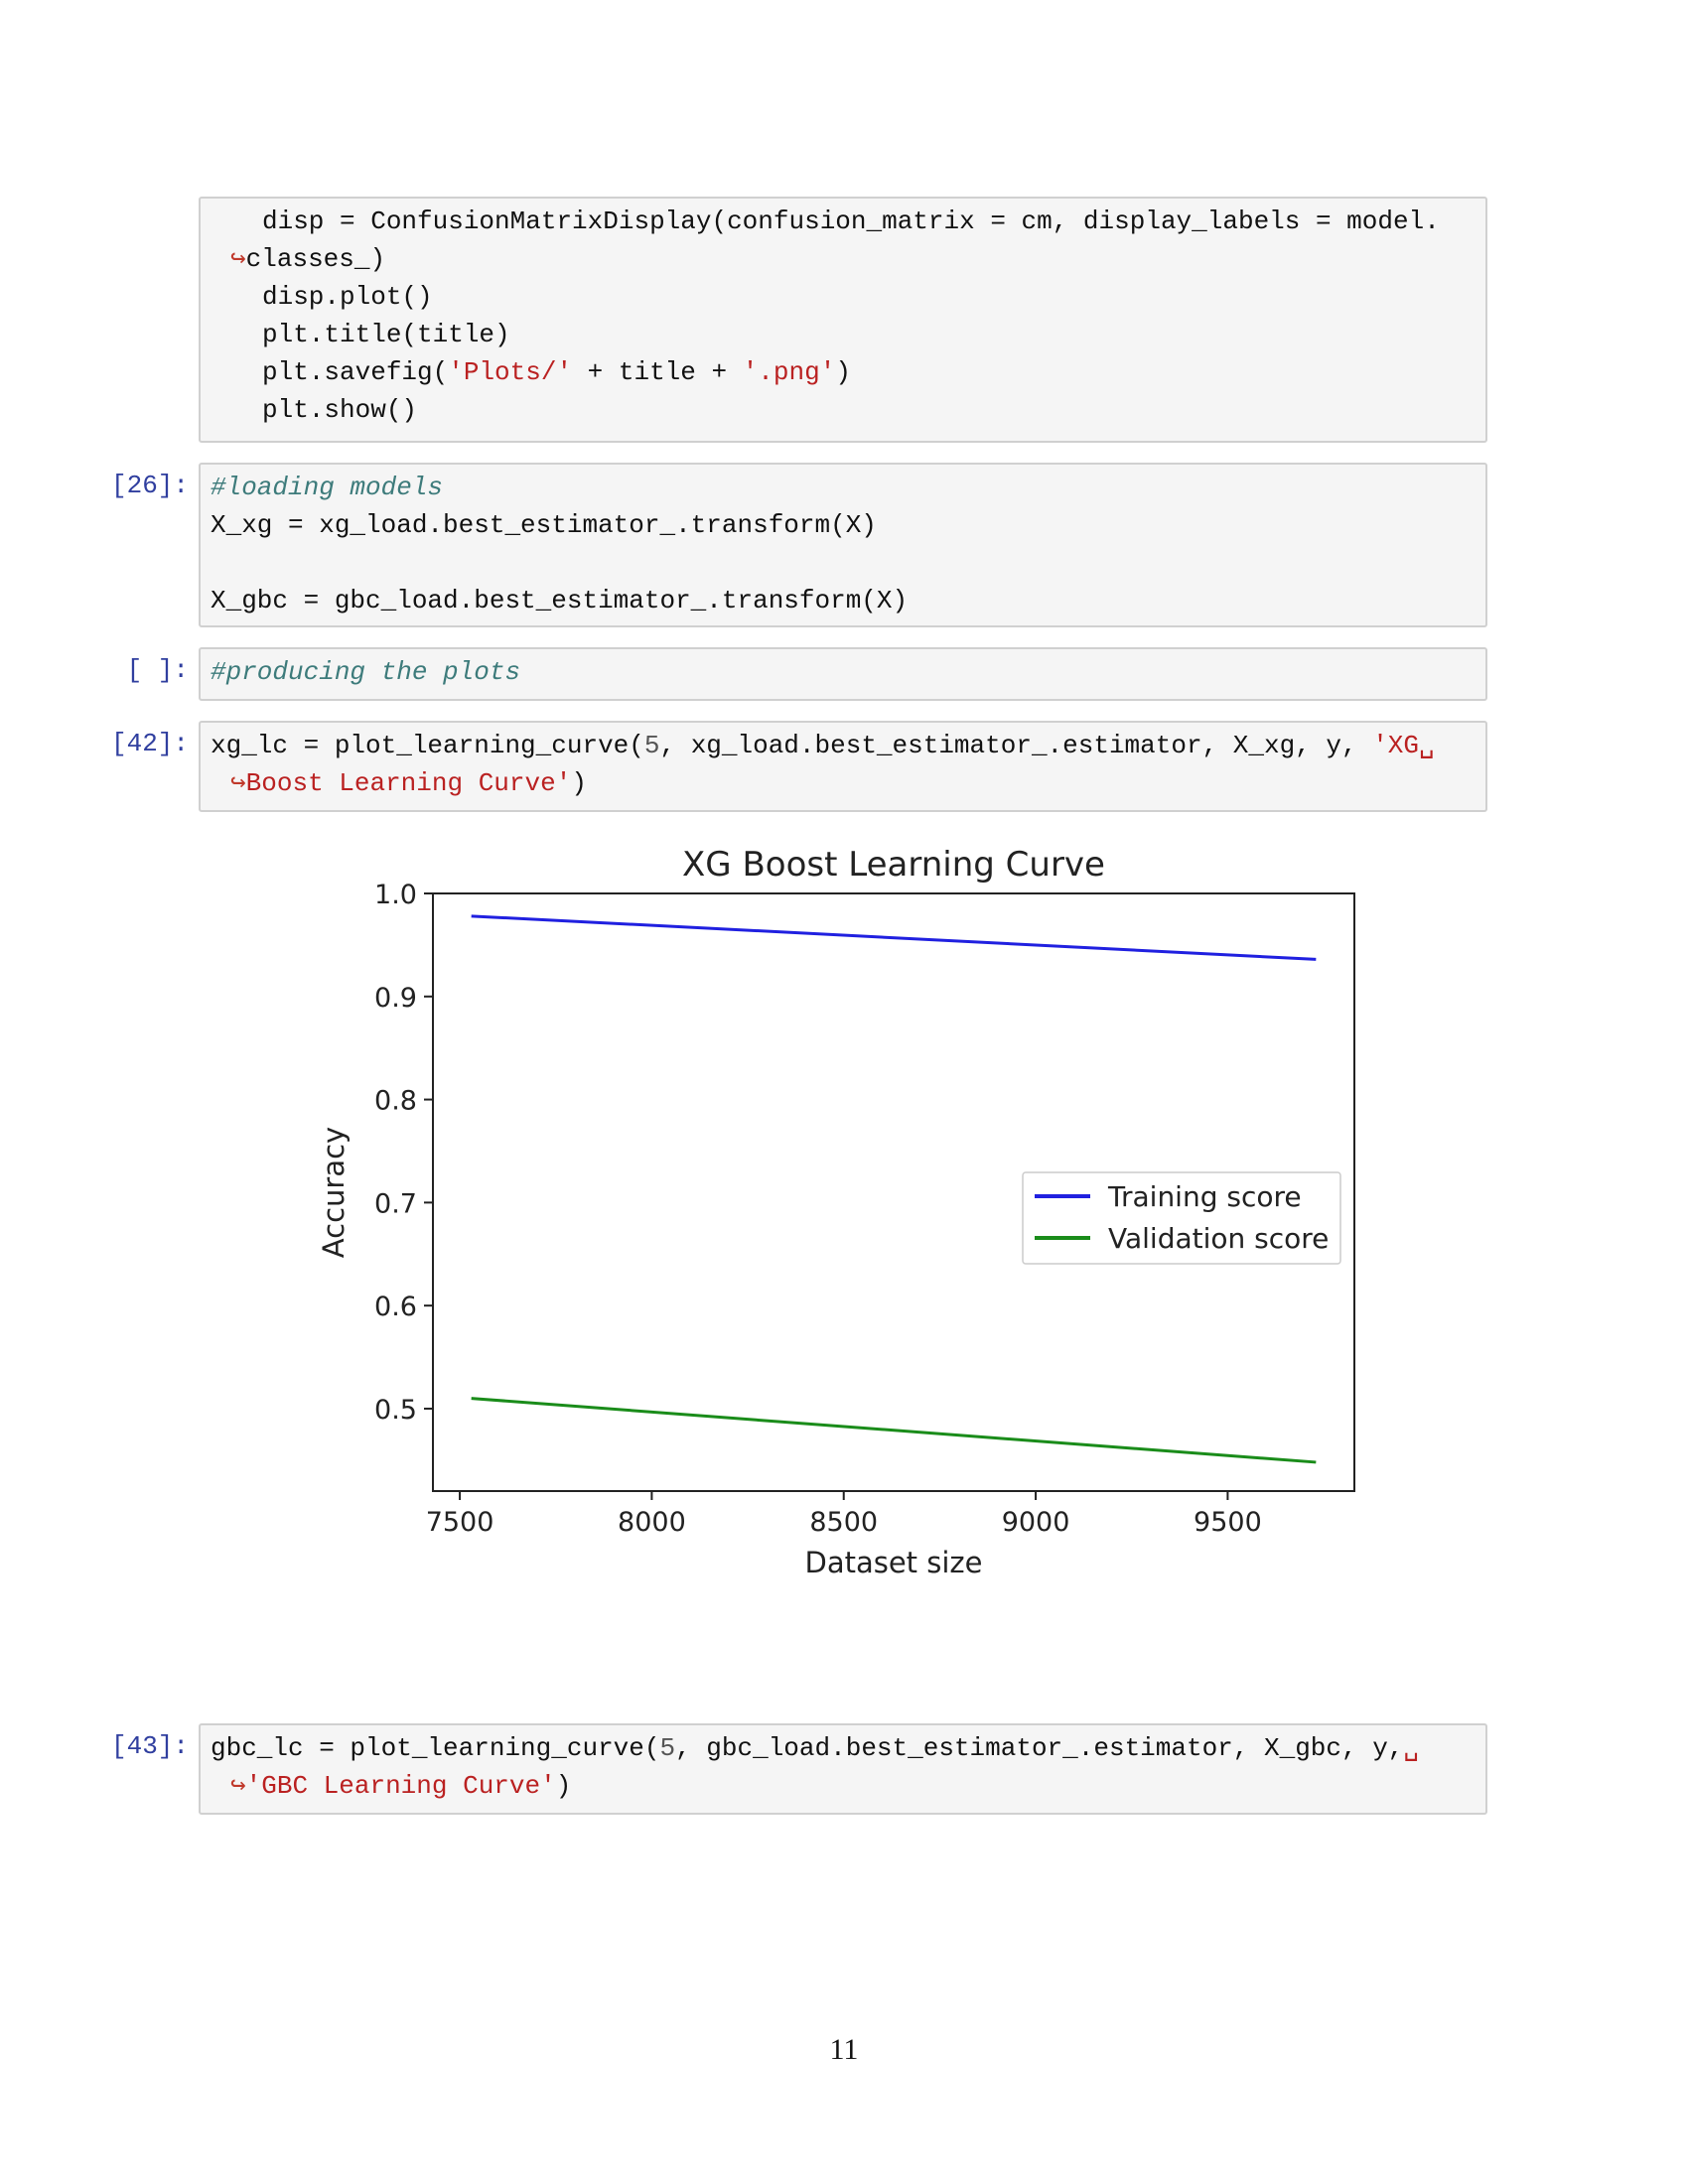  I want to click on y-tick-label: 0.6, so click(395, 1307).